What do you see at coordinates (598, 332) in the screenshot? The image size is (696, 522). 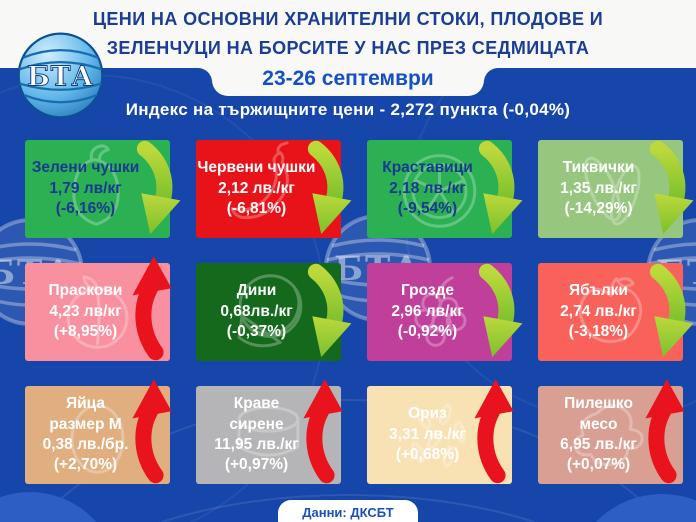 I see `product-change: (-3,18%)` at bounding box center [598, 332].